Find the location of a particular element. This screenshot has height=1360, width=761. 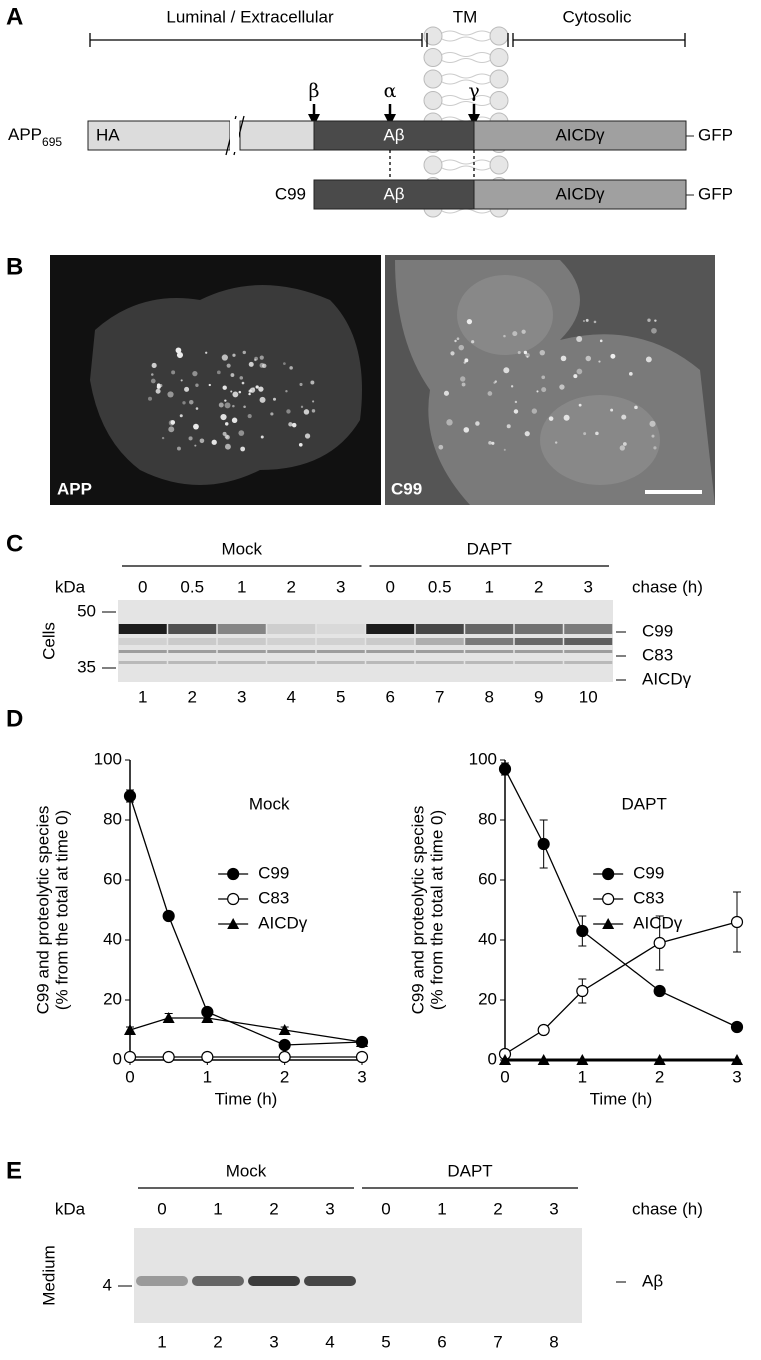

group-label: DAPT is located at coordinates (469, 1170).